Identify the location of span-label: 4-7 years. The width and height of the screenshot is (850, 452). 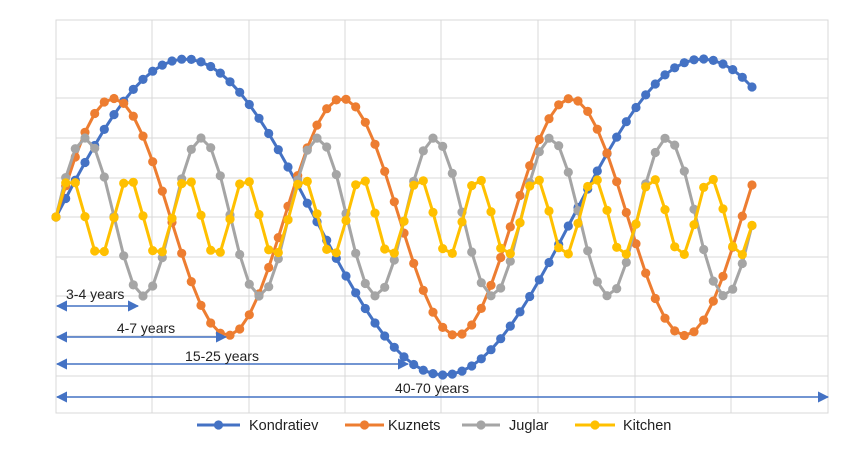
(146, 328).